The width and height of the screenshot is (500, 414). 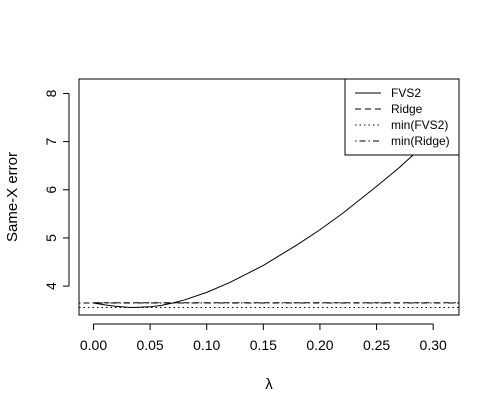 What do you see at coordinates (419, 125) in the screenshot?
I see `legend-label: min(FVS2)` at bounding box center [419, 125].